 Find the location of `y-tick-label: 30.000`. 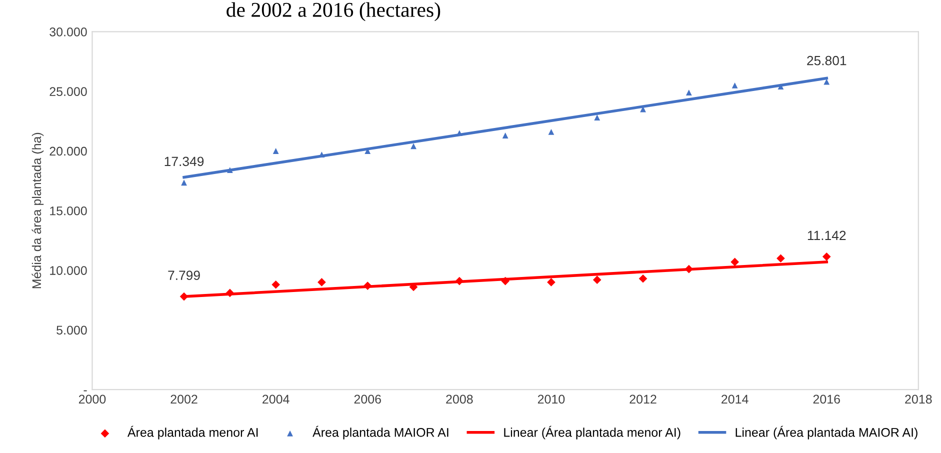

y-tick-label: 30.000 is located at coordinates (68, 32).